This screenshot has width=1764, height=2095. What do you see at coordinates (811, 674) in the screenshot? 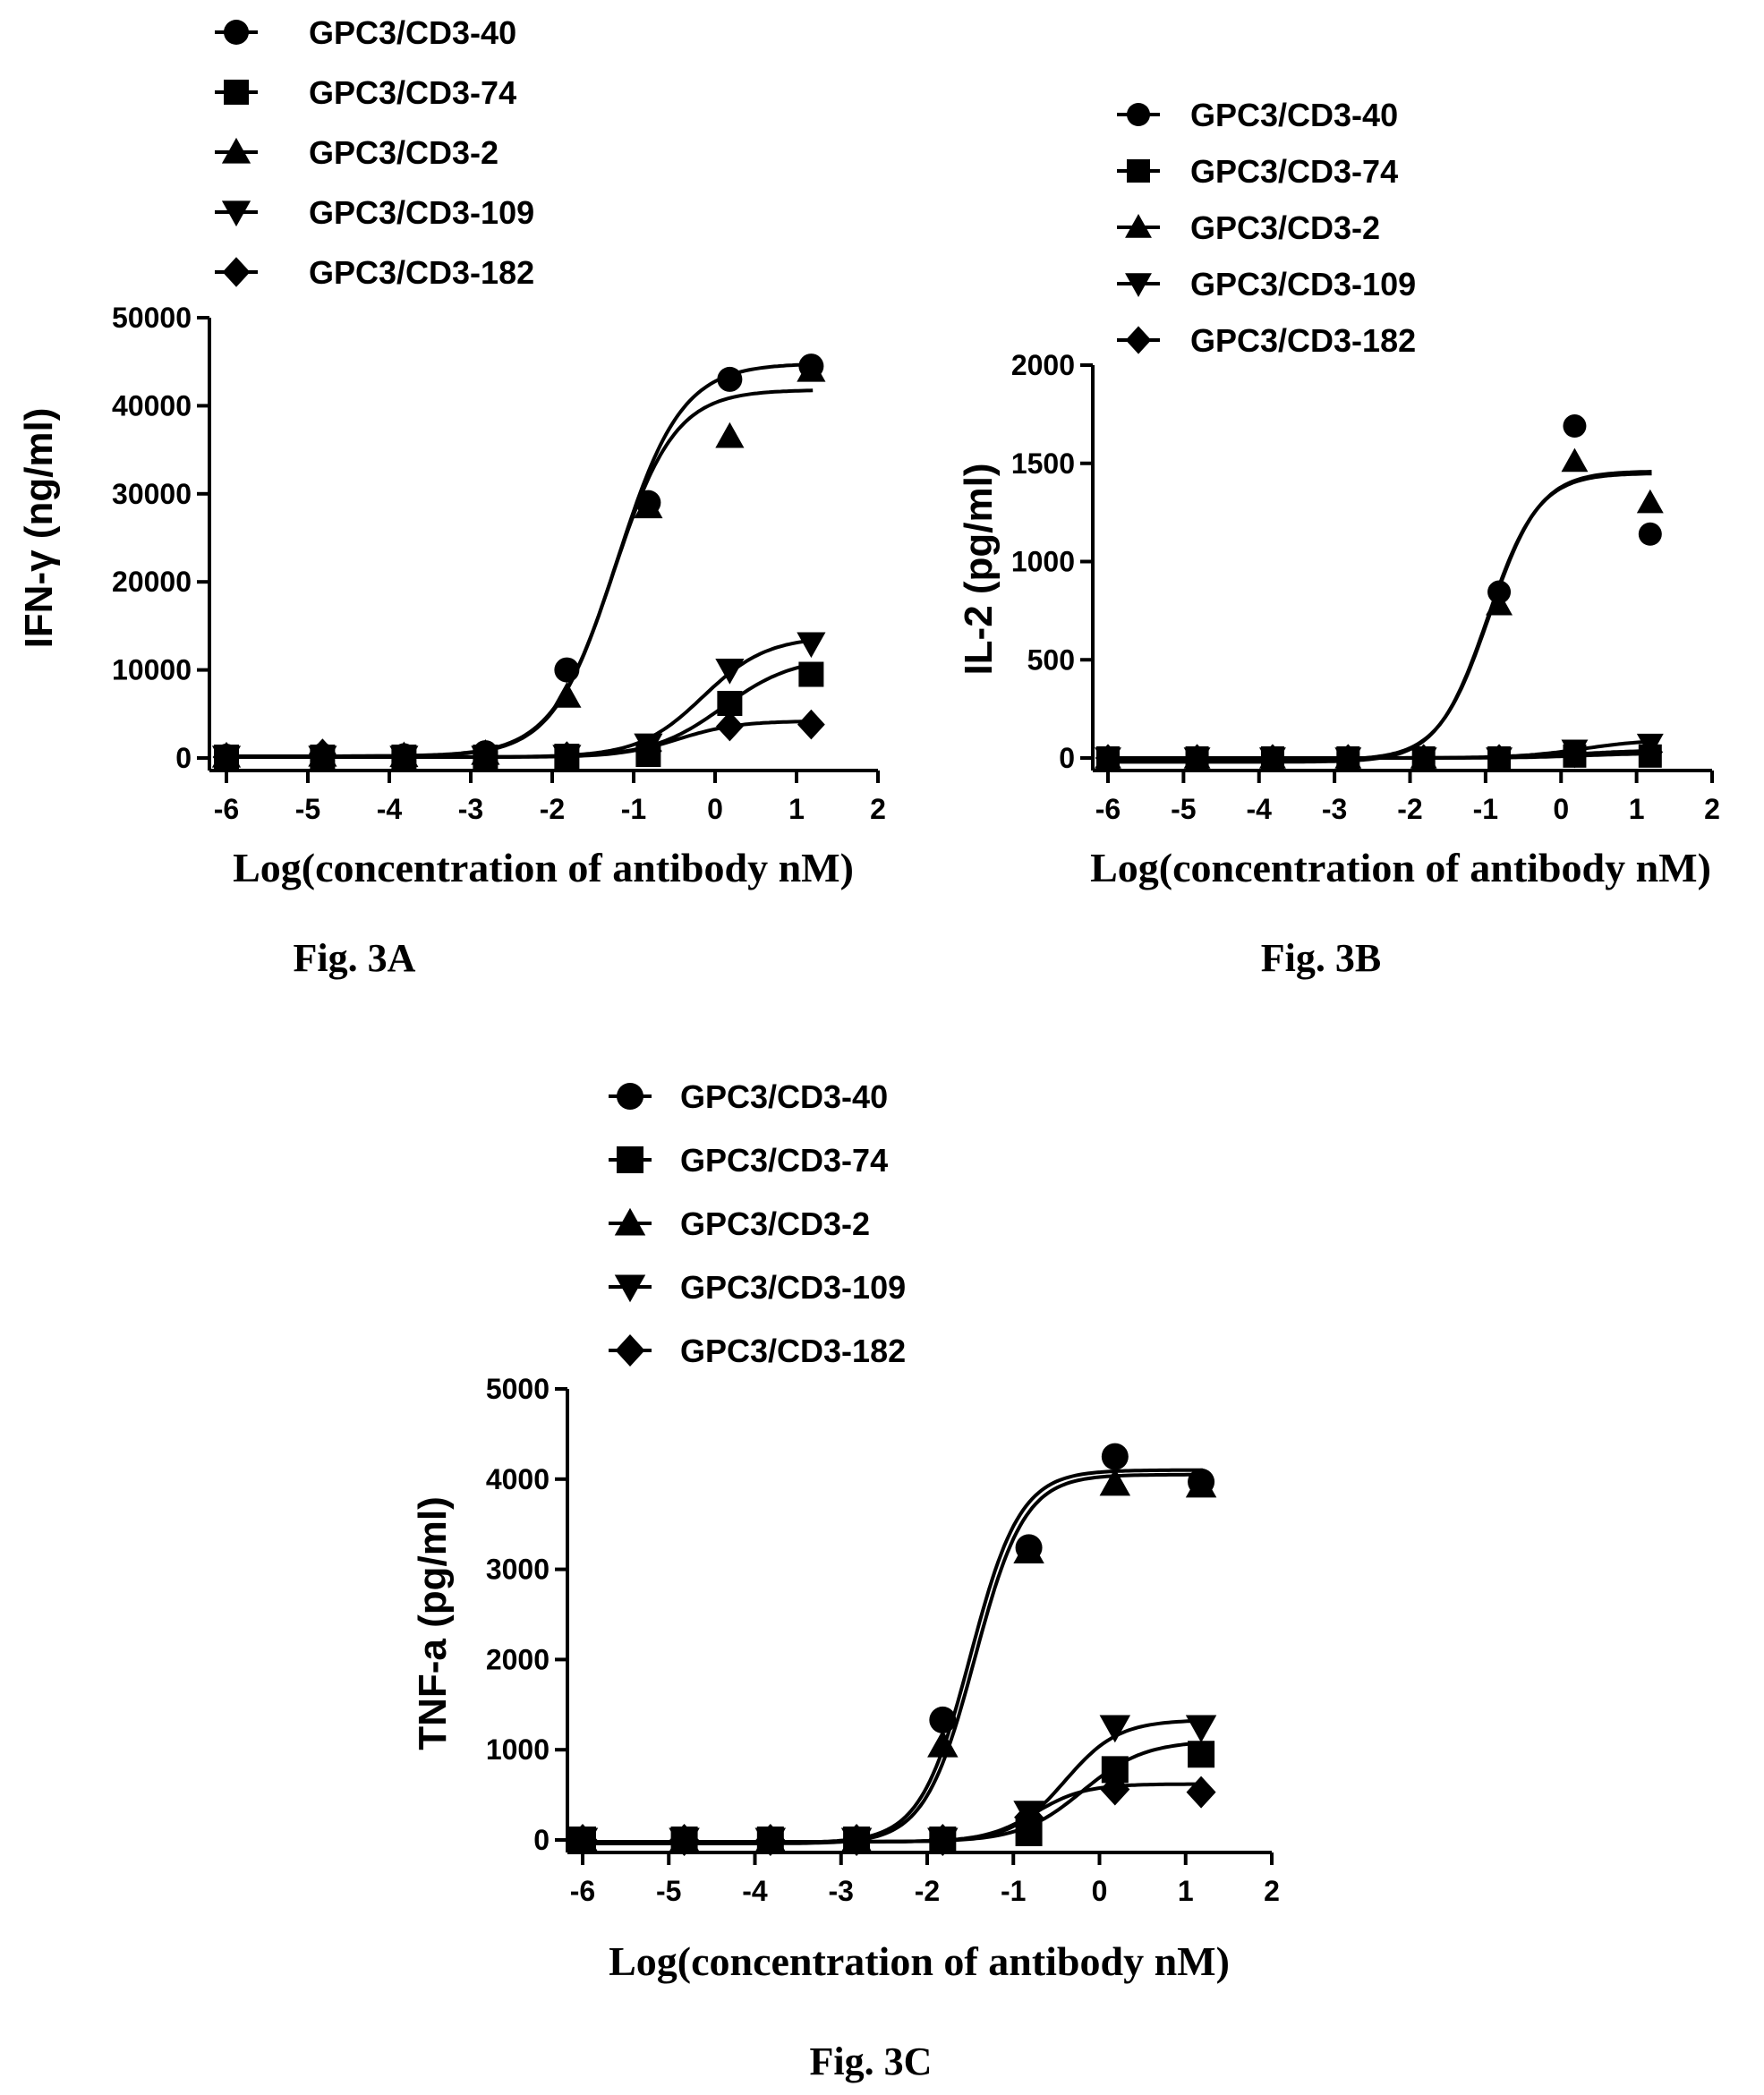
I see `data-point-square` at bounding box center [811, 674].